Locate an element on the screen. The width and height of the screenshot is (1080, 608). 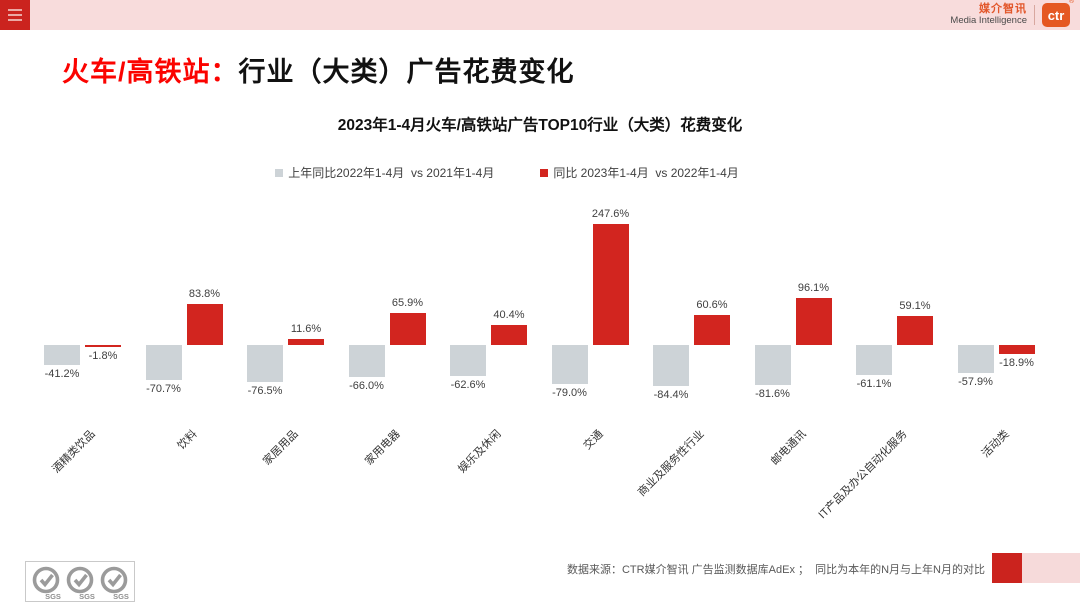
footer-pink-block is located at coordinates (1051, 568).